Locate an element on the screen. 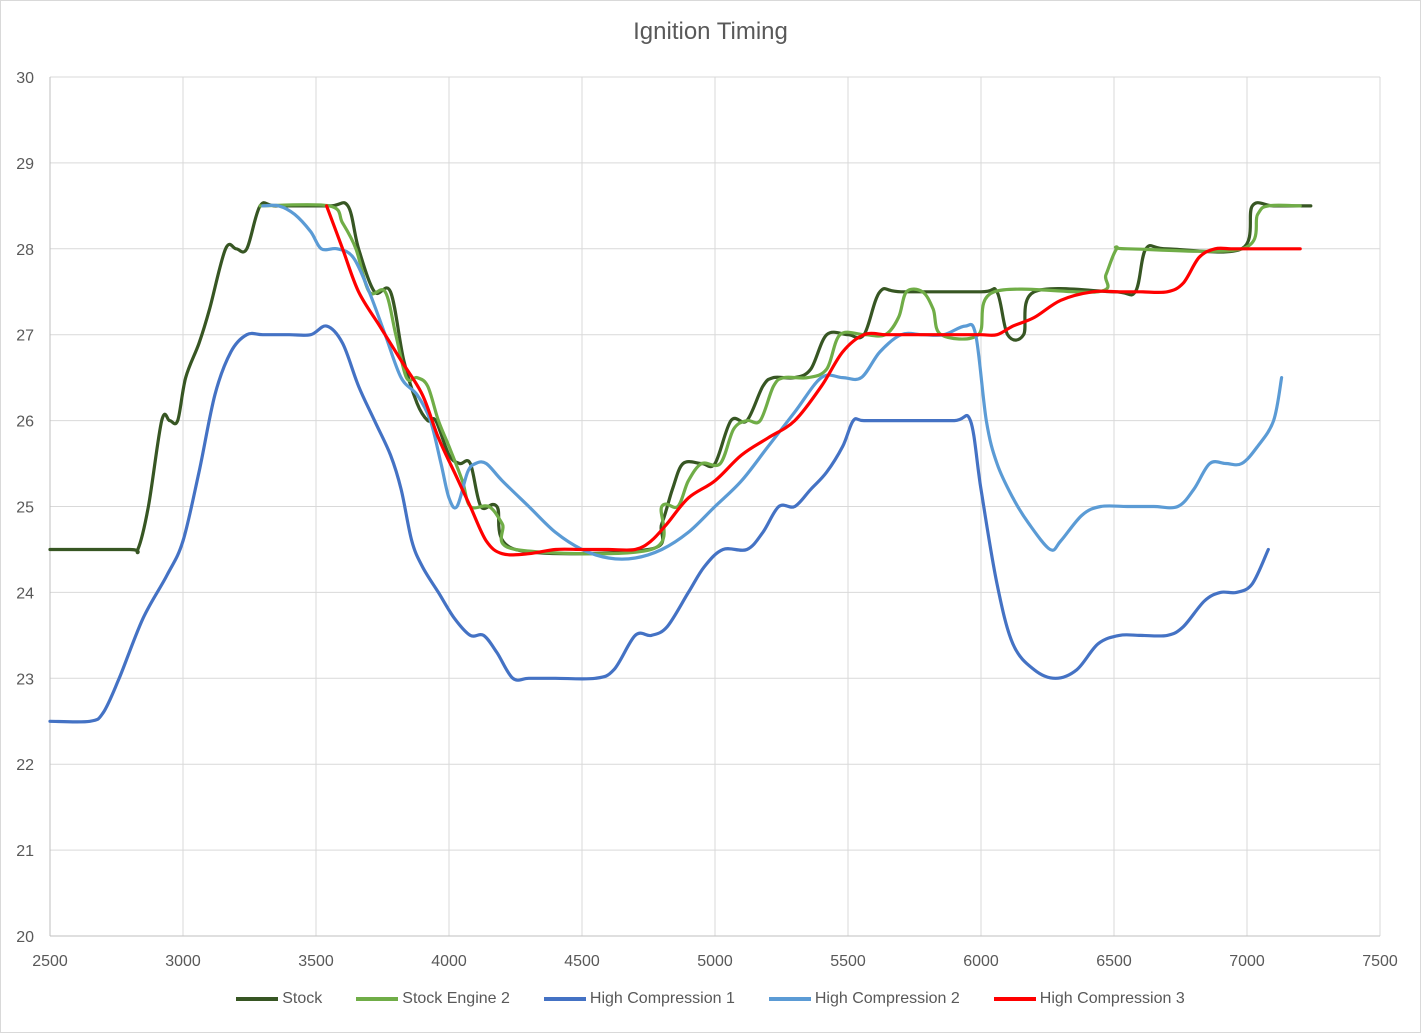  x-tick-label: 2500 is located at coordinates (50, 961).